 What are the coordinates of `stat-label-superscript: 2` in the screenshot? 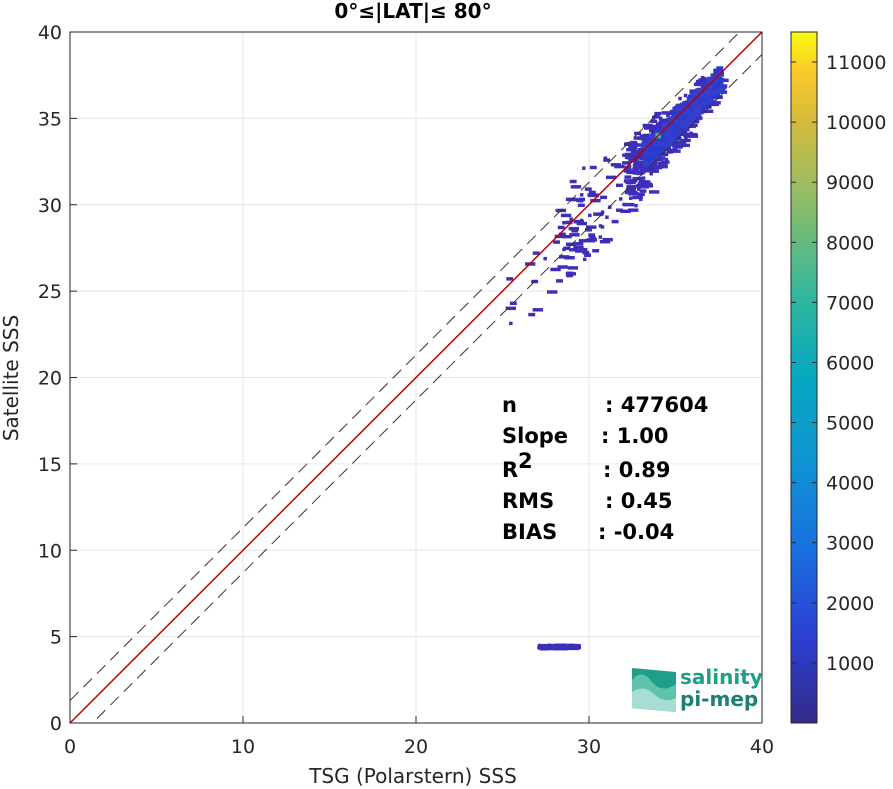 It's located at (525, 461).